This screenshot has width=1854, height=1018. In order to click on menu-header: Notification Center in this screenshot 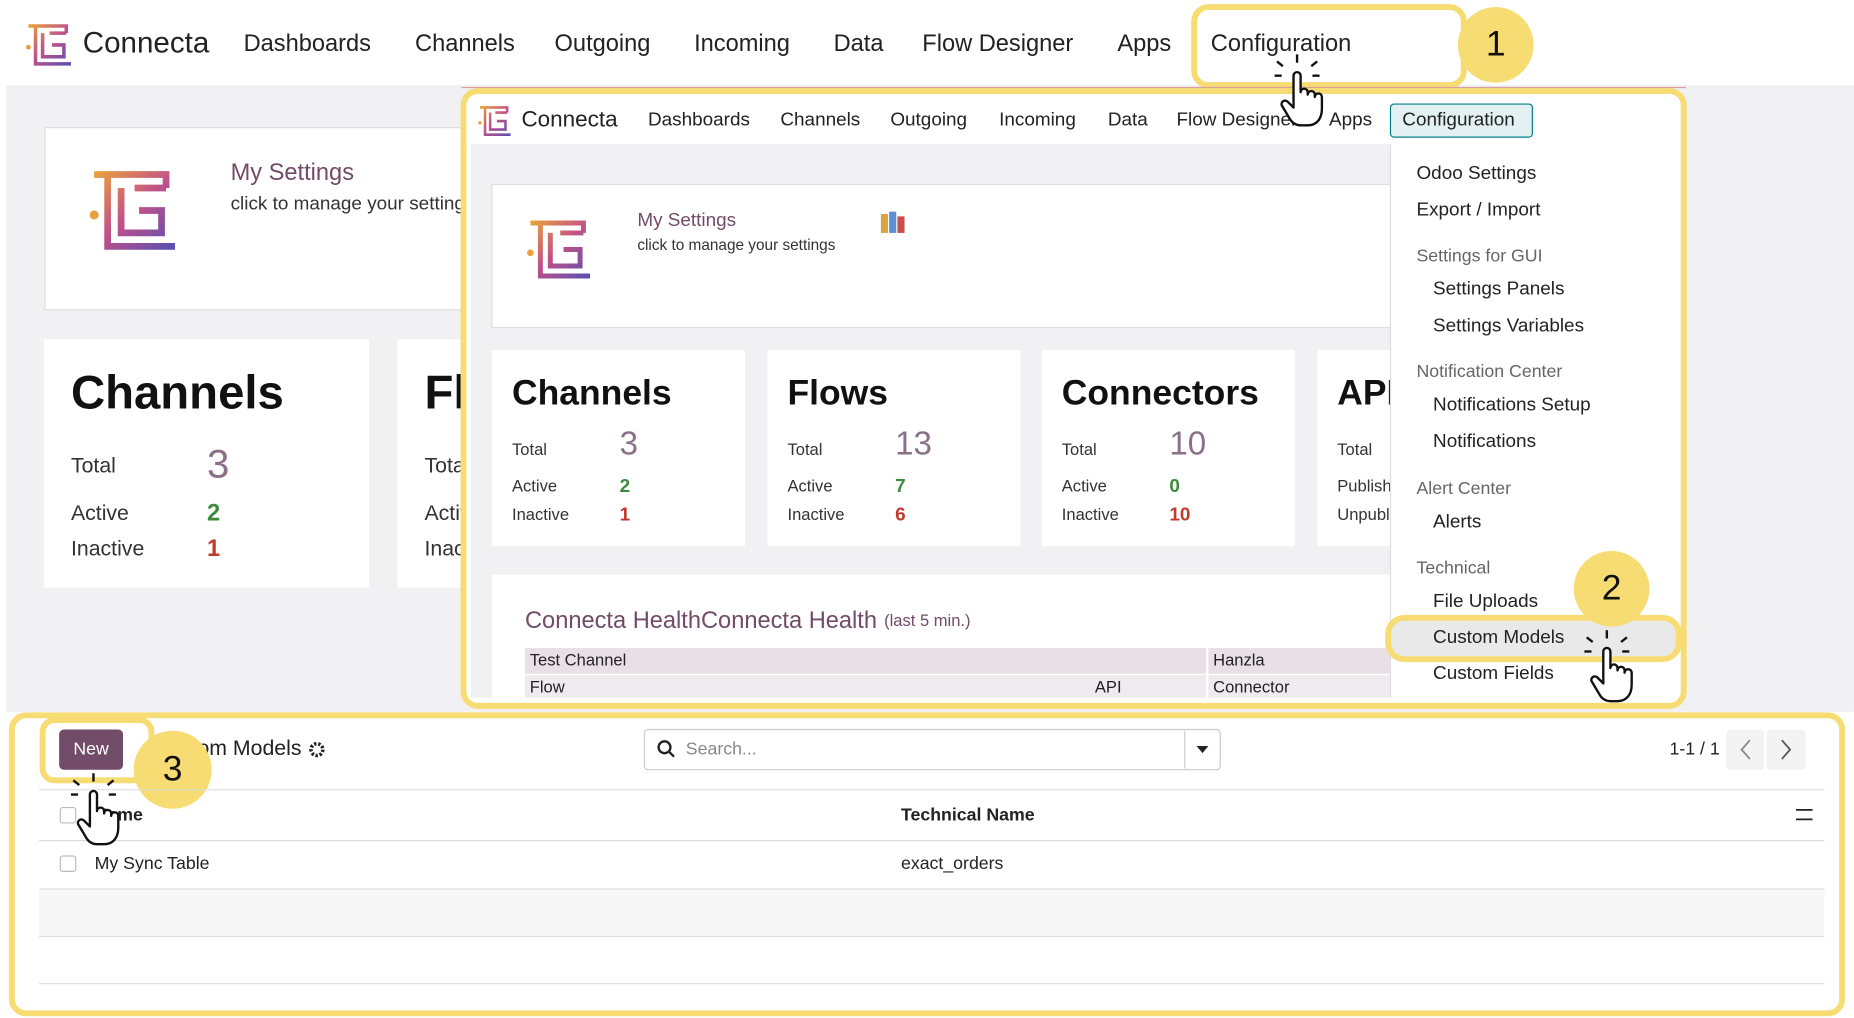, I will do `click(1489, 371)`.